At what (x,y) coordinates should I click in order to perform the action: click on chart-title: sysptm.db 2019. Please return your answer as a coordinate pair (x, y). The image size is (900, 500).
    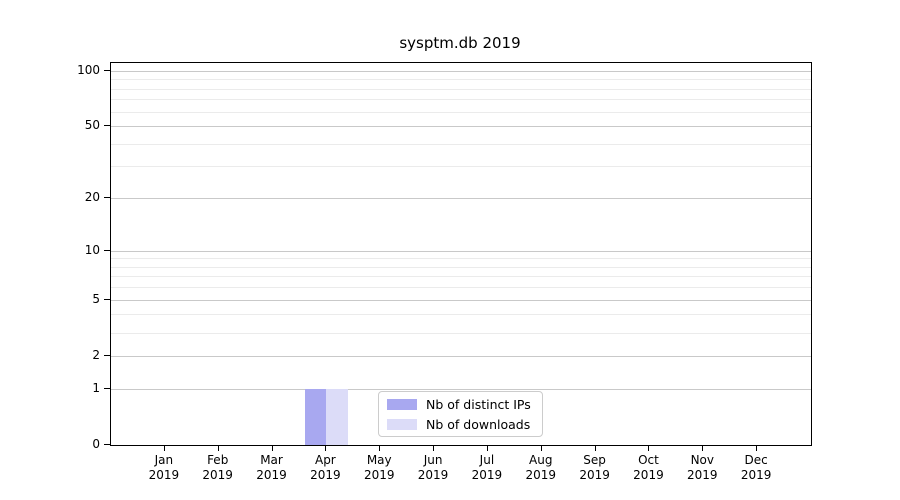
    Looking at the image, I should click on (460, 43).